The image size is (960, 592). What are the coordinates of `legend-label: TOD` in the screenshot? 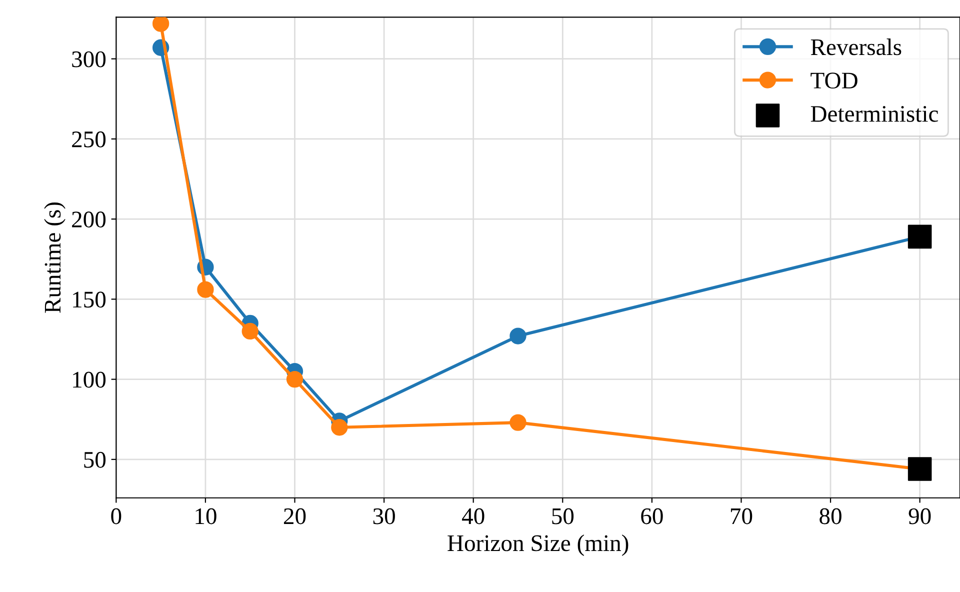 It's located at (834, 80).